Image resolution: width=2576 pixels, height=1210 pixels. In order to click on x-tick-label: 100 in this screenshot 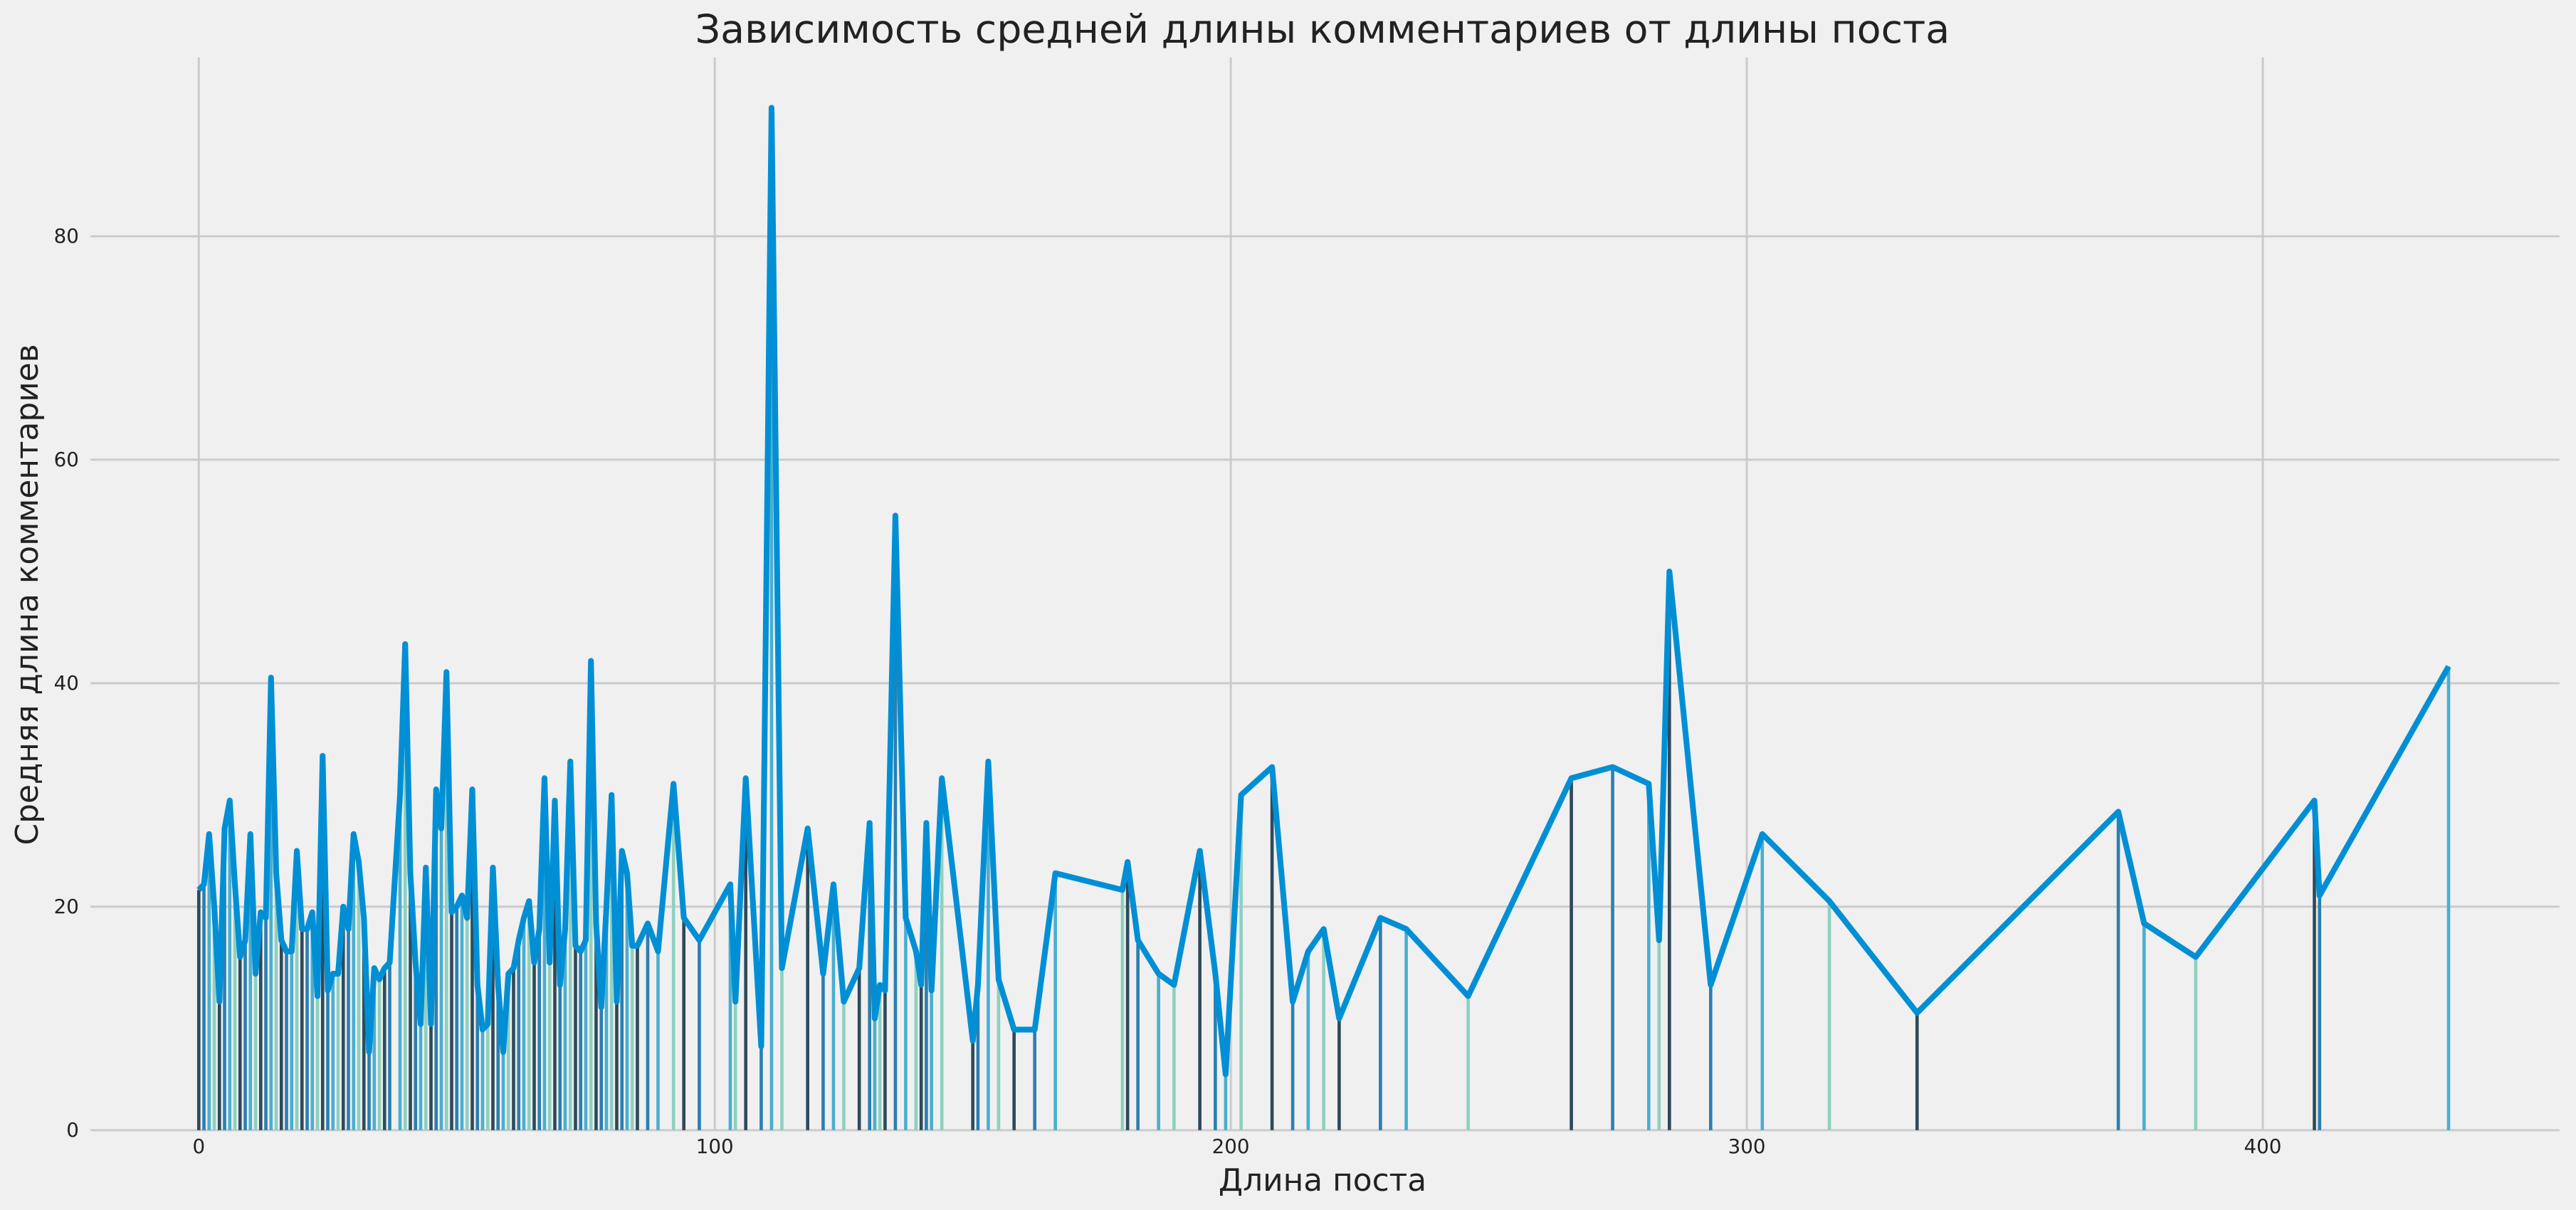, I will do `click(715, 1146)`.